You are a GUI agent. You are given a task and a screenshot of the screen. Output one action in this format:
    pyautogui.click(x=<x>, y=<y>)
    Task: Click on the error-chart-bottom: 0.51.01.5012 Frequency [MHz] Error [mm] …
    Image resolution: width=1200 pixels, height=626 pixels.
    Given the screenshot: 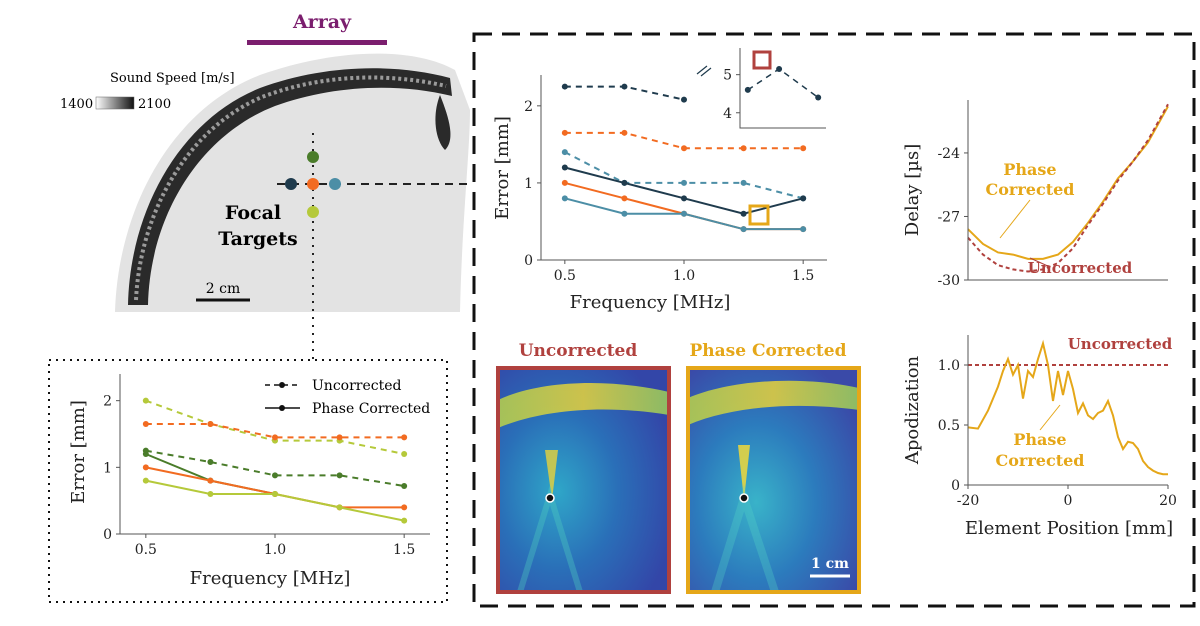 What is the action you would take?
    pyautogui.click(x=249, y=481)
    